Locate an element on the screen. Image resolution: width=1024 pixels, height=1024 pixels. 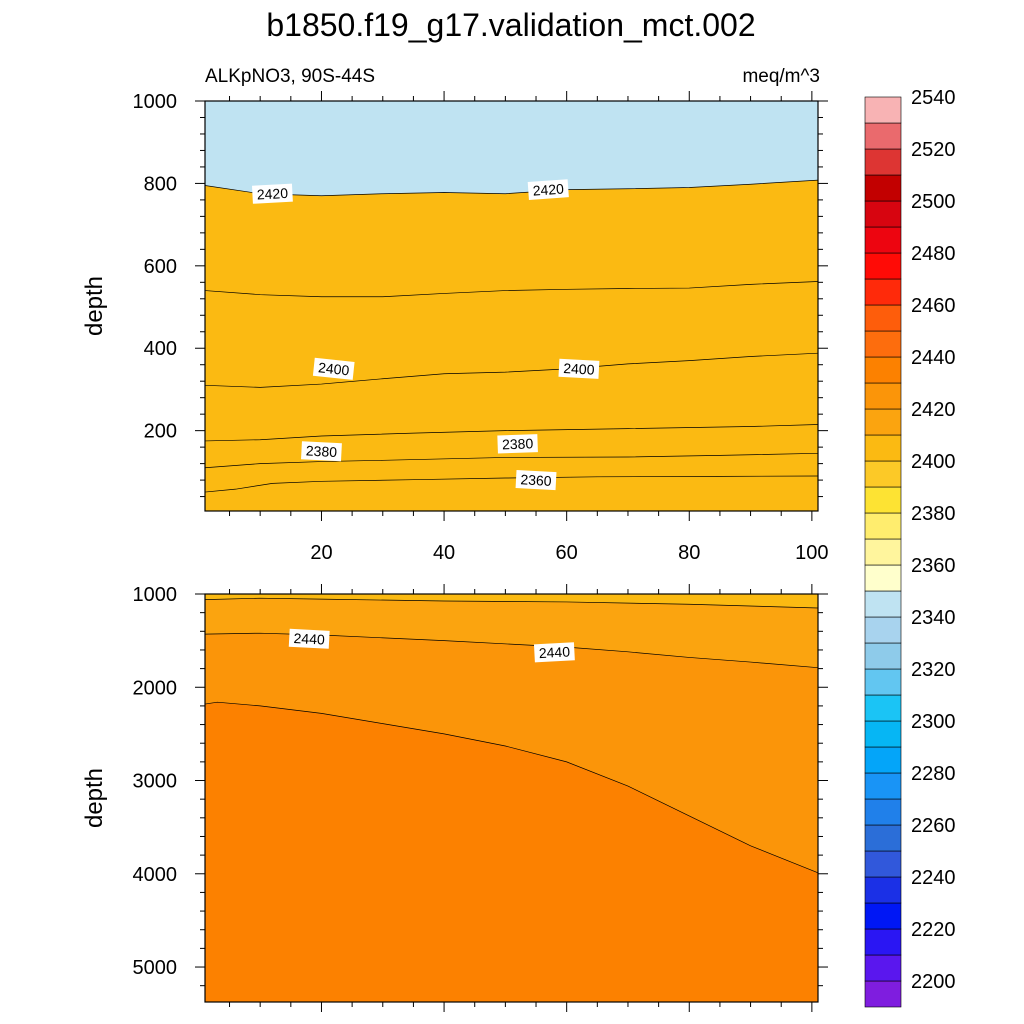
x-tick-label: 60 is located at coordinates (567, 553).